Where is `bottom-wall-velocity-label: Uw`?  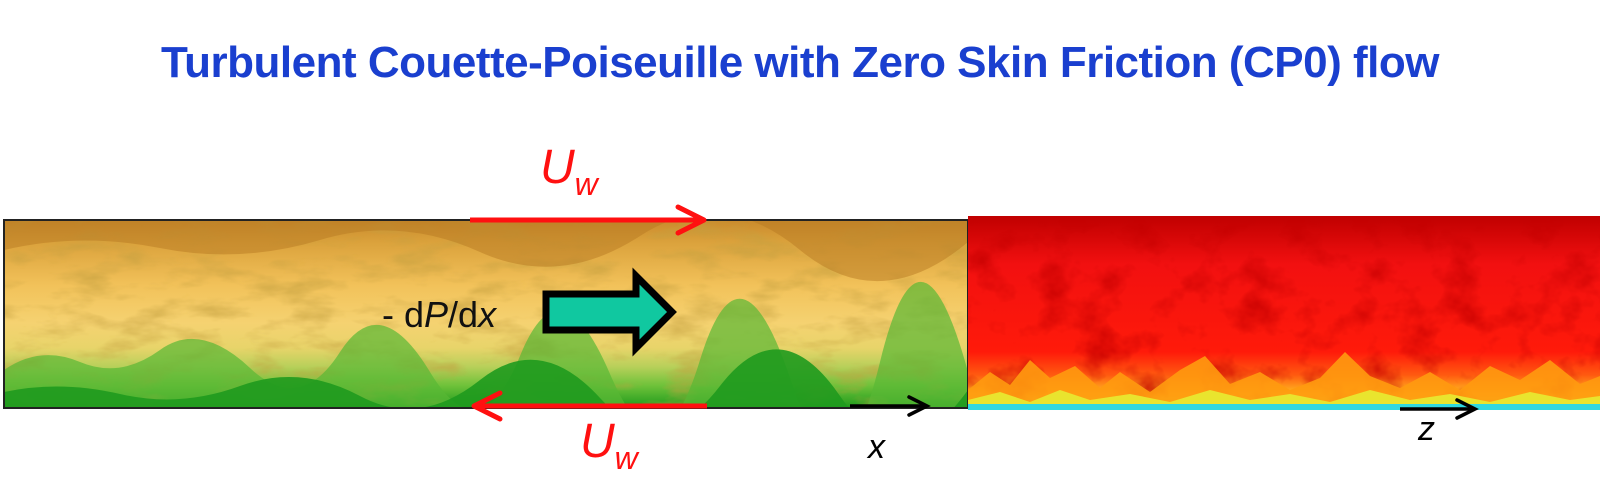 bottom-wall-velocity-label: Uw is located at coordinates (610, 445).